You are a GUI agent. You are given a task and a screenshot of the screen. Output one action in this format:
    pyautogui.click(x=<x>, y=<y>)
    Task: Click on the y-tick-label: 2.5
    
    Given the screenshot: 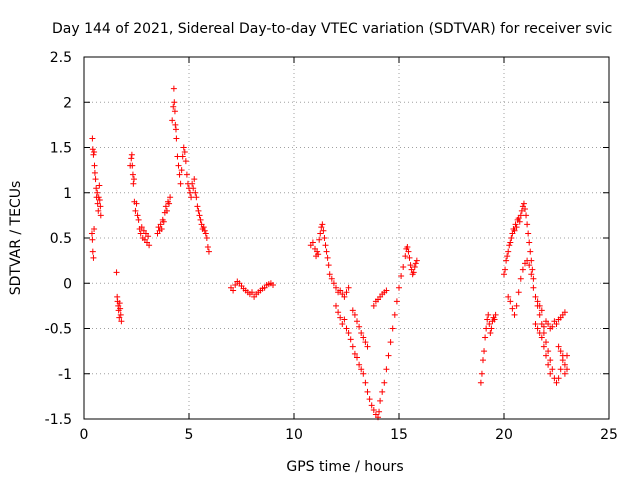 What is the action you would take?
    pyautogui.click(x=61, y=58)
    